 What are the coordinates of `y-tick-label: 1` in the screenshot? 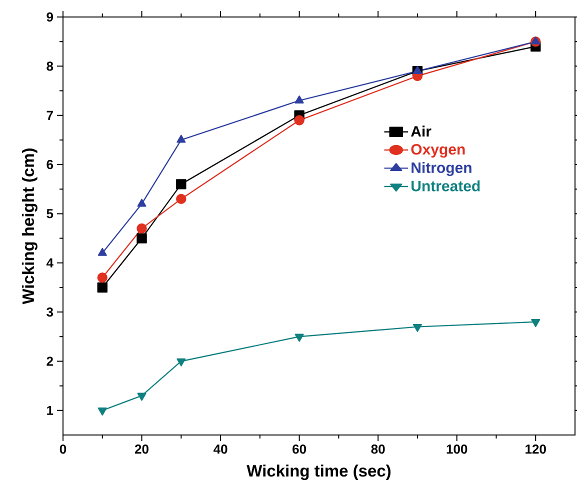 It's located at (50, 410).